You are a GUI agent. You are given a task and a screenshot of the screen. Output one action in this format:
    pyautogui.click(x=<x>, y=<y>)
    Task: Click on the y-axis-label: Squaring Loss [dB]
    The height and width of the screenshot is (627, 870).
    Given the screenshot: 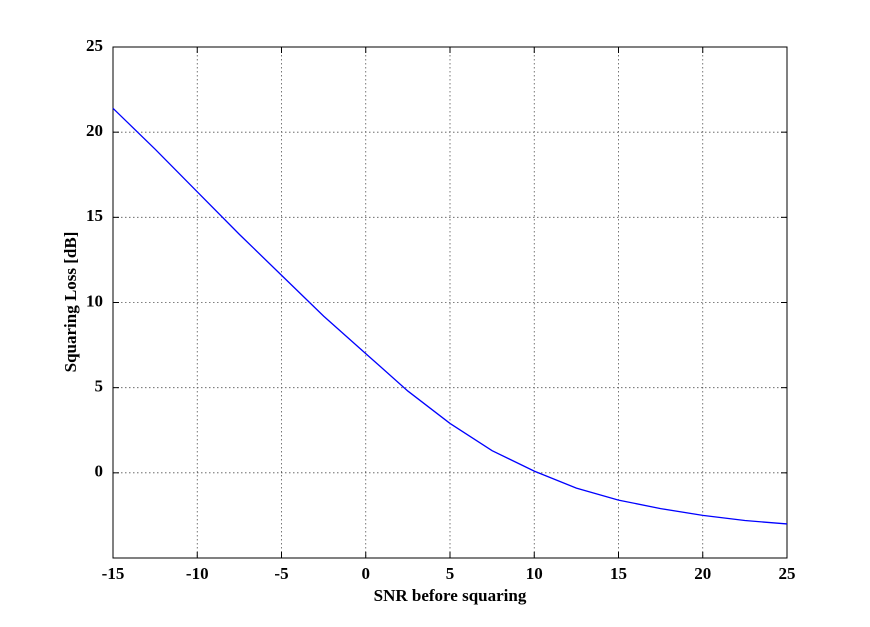 What is the action you would take?
    pyautogui.click(x=70, y=302)
    